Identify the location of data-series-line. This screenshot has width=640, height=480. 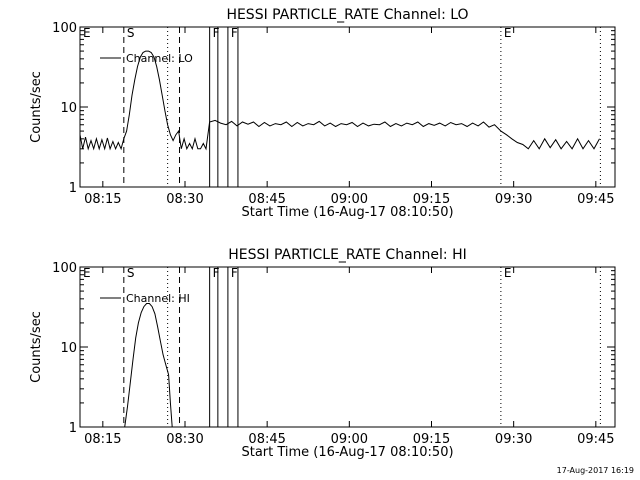
(148, 365).